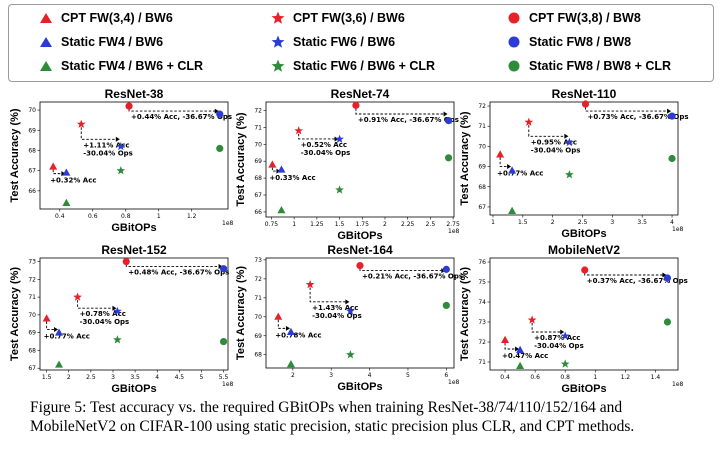 This screenshot has height=466, width=723. Describe the element at coordinates (181, 117) in the screenshot. I see `annotation-text: +0.44% Acc, -36.67% Ops` at that location.